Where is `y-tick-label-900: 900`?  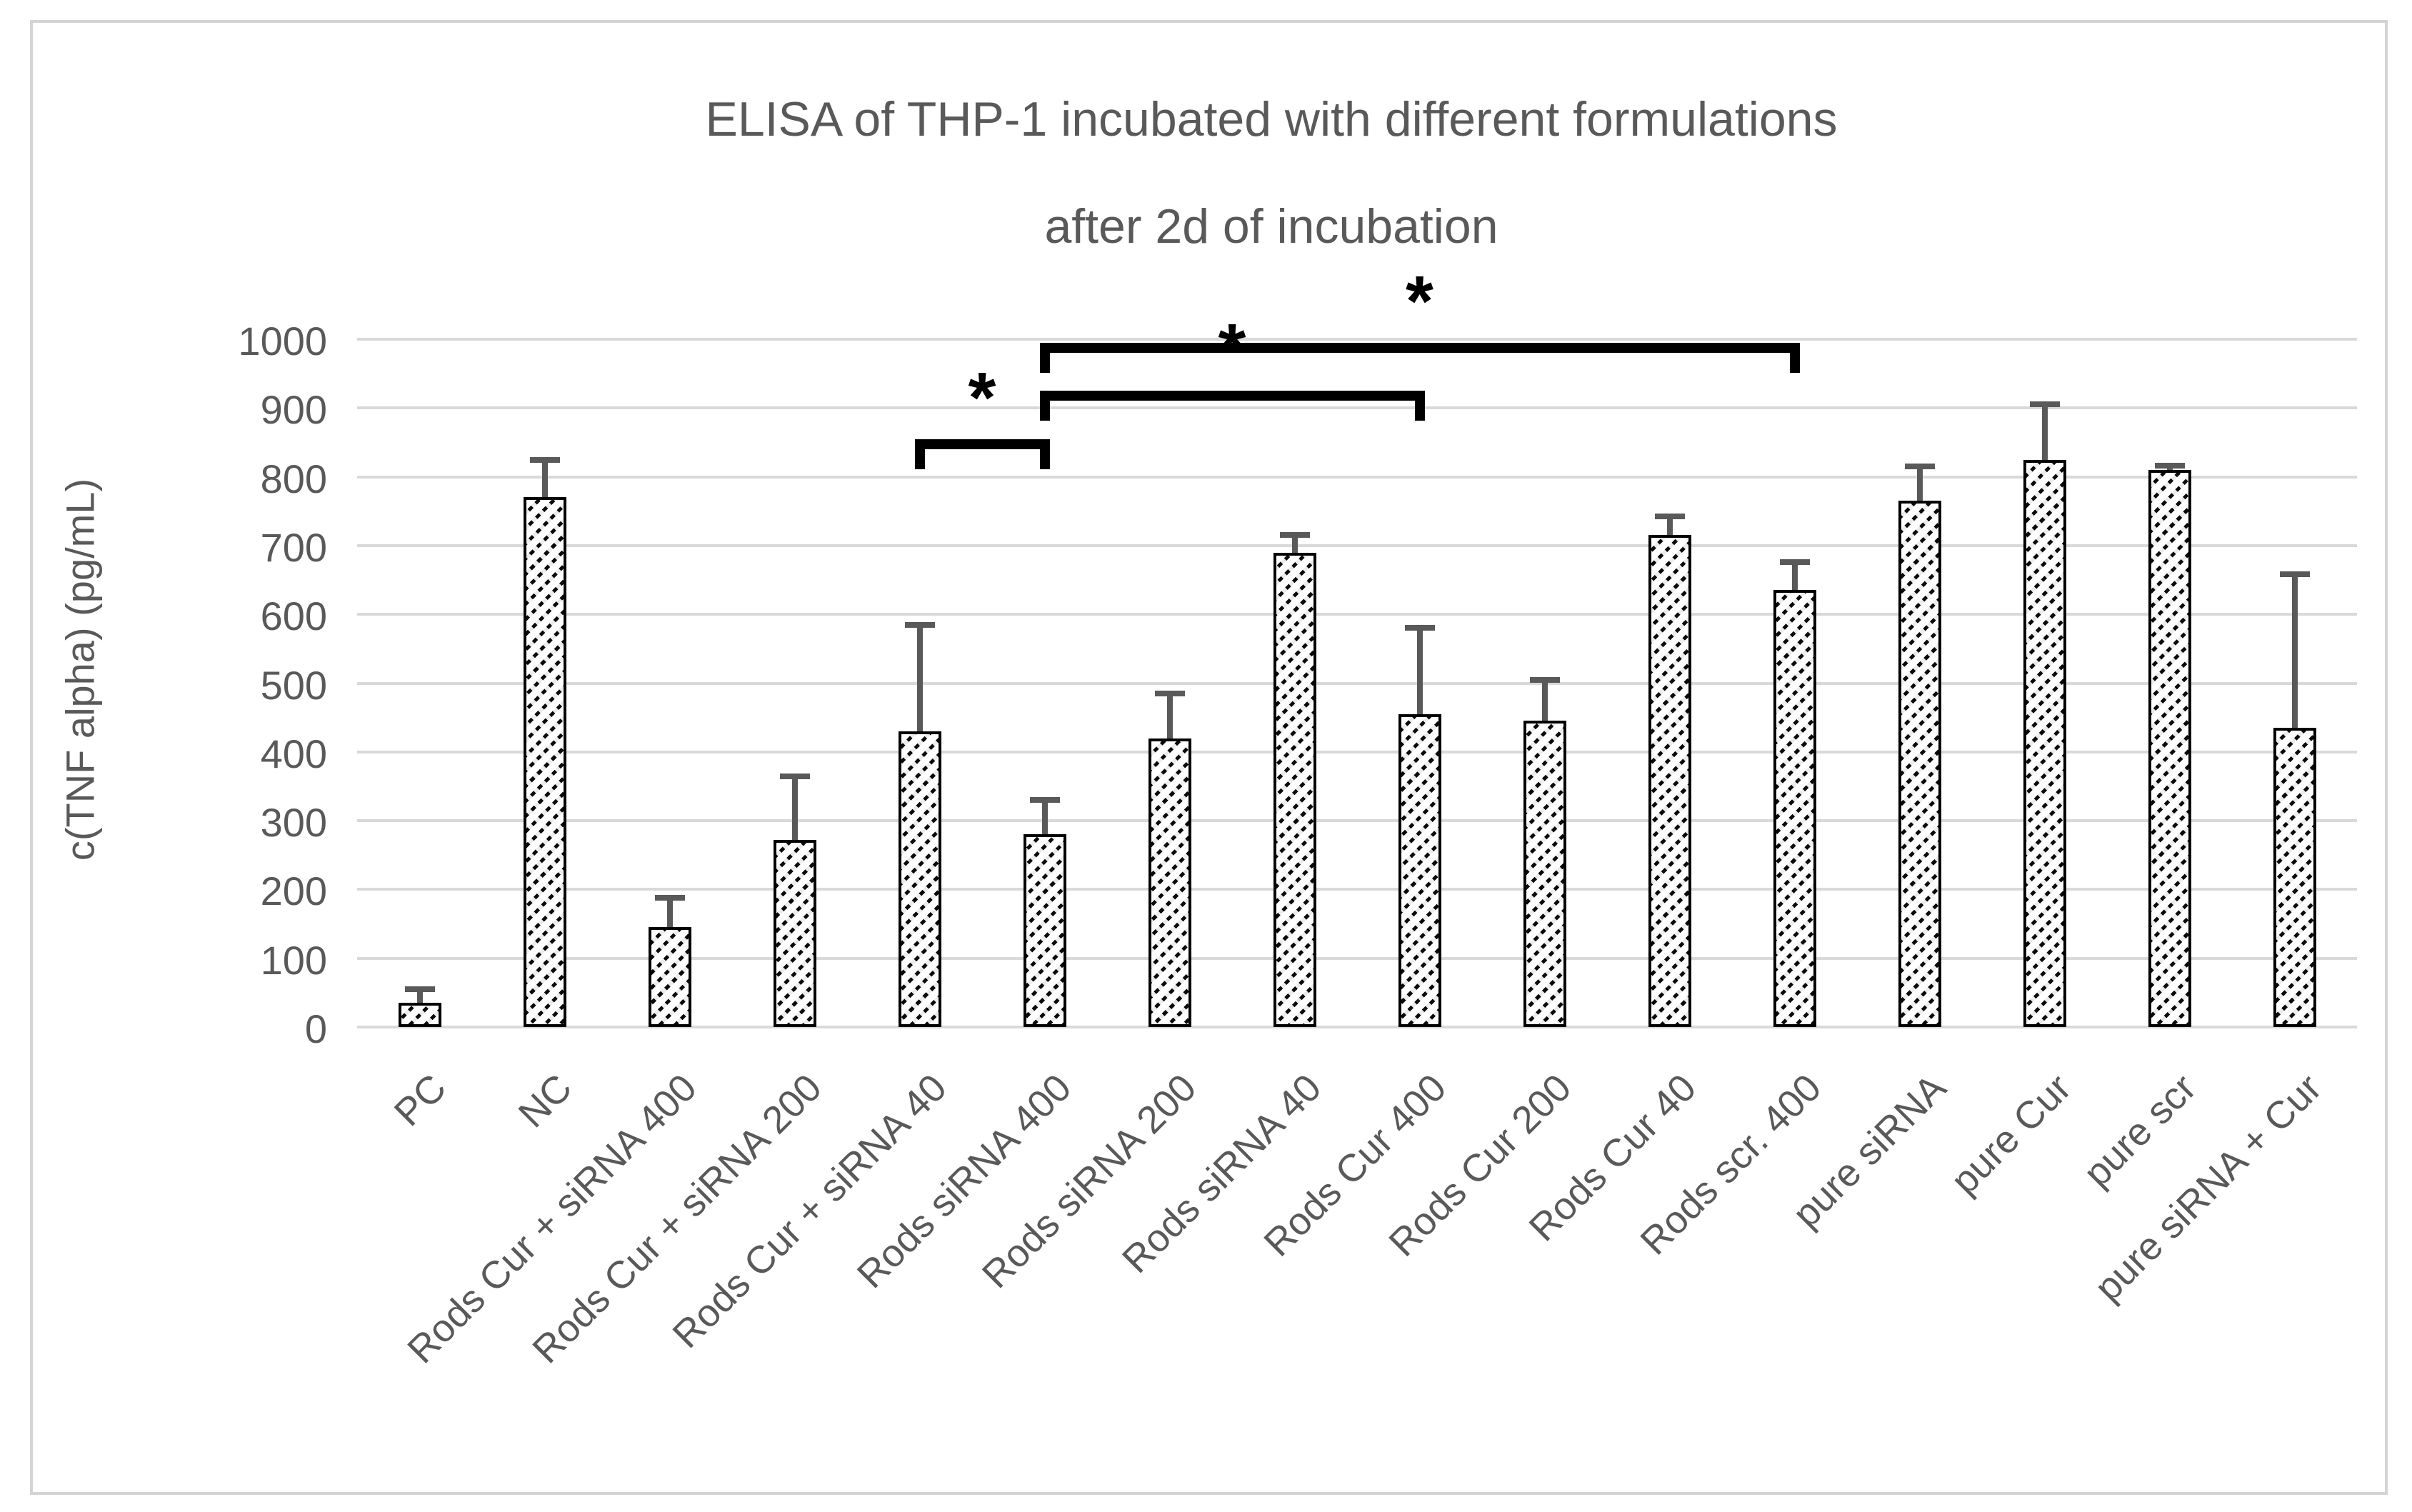
y-tick-label-900: 900 is located at coordinates (293, 410).